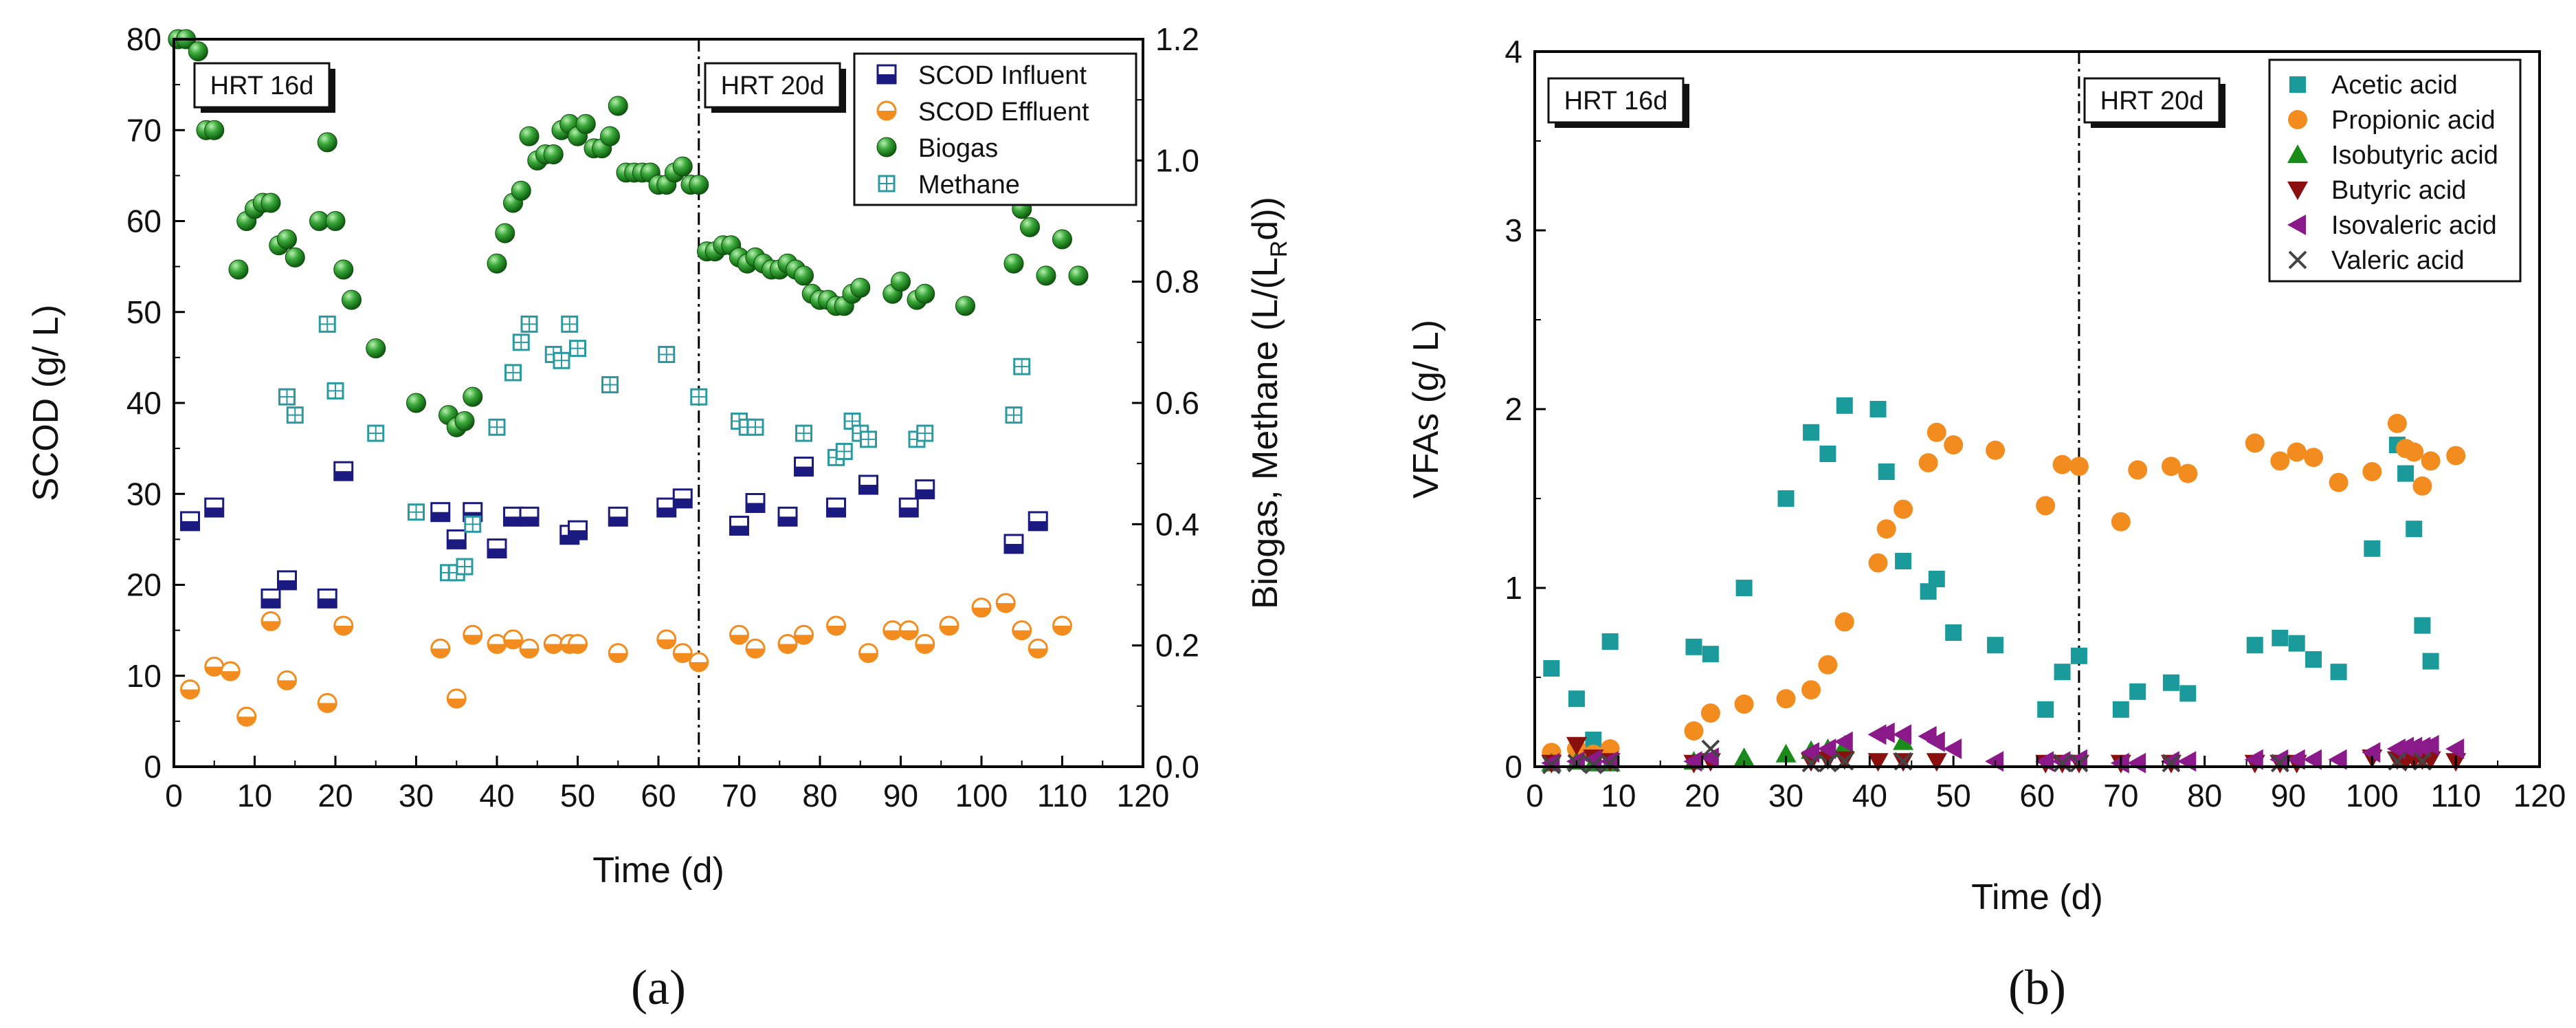 The height and width of the screenshot is (1028, 2576). I want to click on x-tick-label: 40, so click(496, 796).